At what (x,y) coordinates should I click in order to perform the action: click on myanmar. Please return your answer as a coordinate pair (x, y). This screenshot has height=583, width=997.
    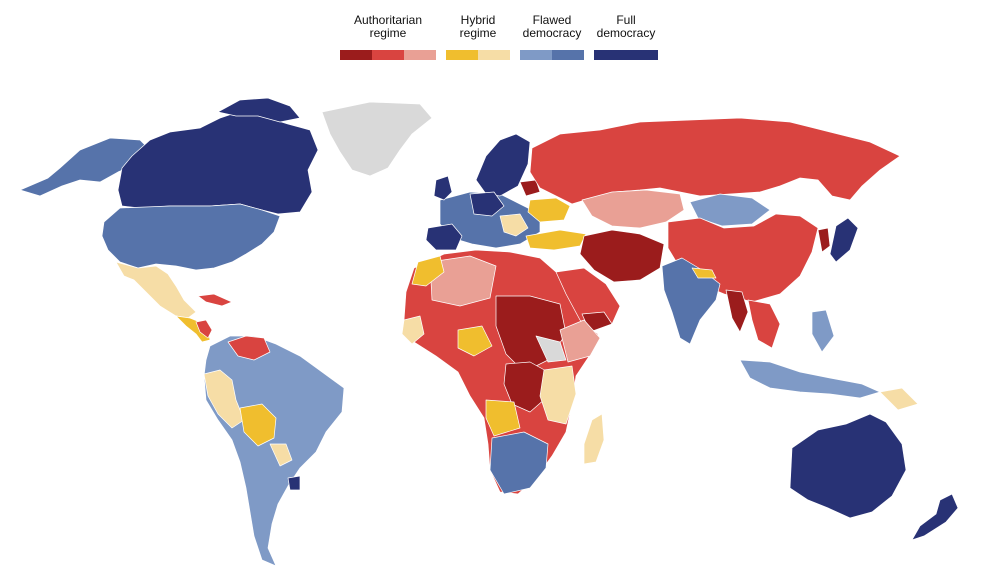
    Looking at the image, I should click on (737, 311).